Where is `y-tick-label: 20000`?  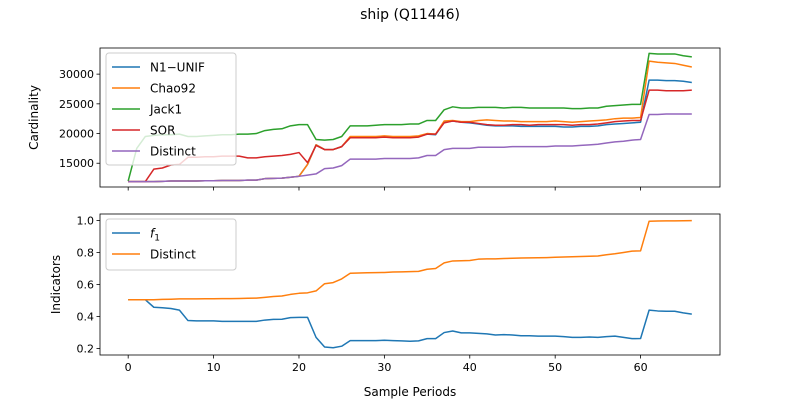 y-tick-label: 20000 is located at coordinates (76, 134).